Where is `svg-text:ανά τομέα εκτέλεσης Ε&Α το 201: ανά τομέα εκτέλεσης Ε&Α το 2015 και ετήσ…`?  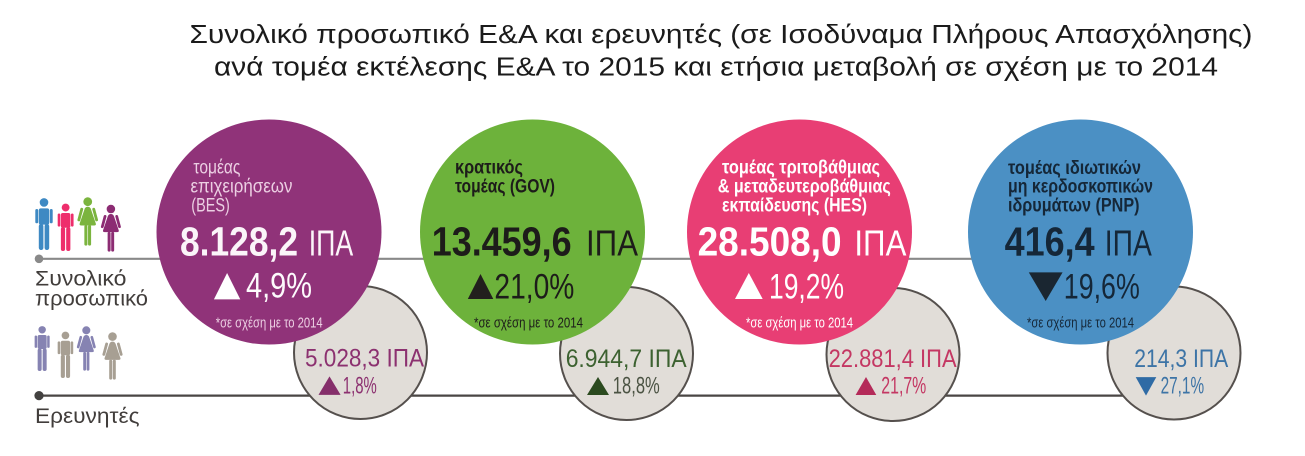 svg-text:ανά τομέα εκτέλεσης Ε&Α το 201: ανά τομέα εκτέλεσης Ε&Α το 2015 και ετήσ… is located at coordinates (716, 68).